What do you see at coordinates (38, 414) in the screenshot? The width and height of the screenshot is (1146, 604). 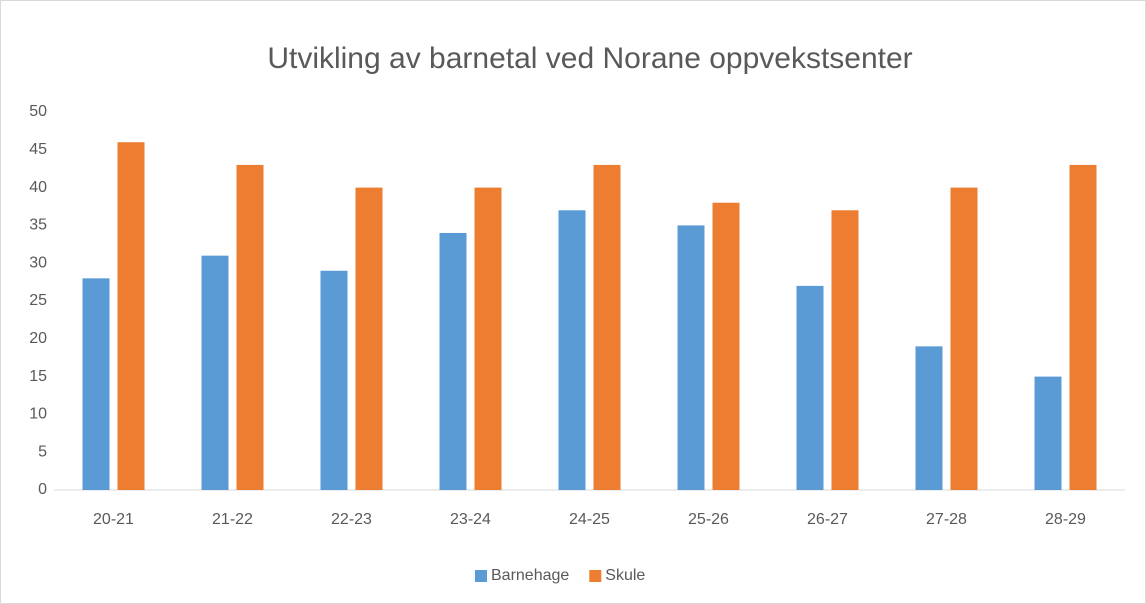 I see `y-tick-label: 10` at bounding box center [38, 414].